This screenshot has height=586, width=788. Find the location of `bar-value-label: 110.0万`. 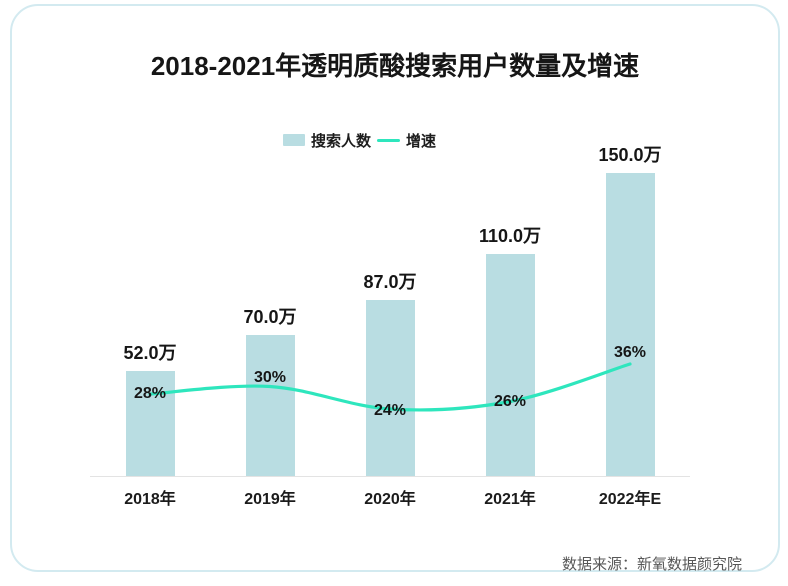

bar-value-label: 110.0万 is located at coordinates (510, 236).